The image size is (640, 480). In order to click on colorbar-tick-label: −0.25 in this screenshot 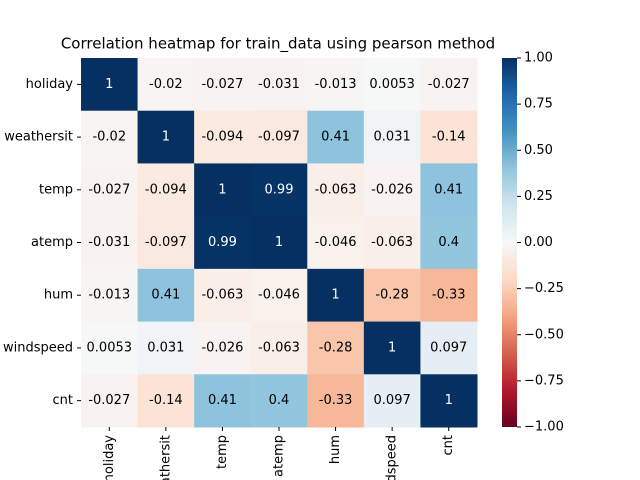, I will do `click(544, 288)`.